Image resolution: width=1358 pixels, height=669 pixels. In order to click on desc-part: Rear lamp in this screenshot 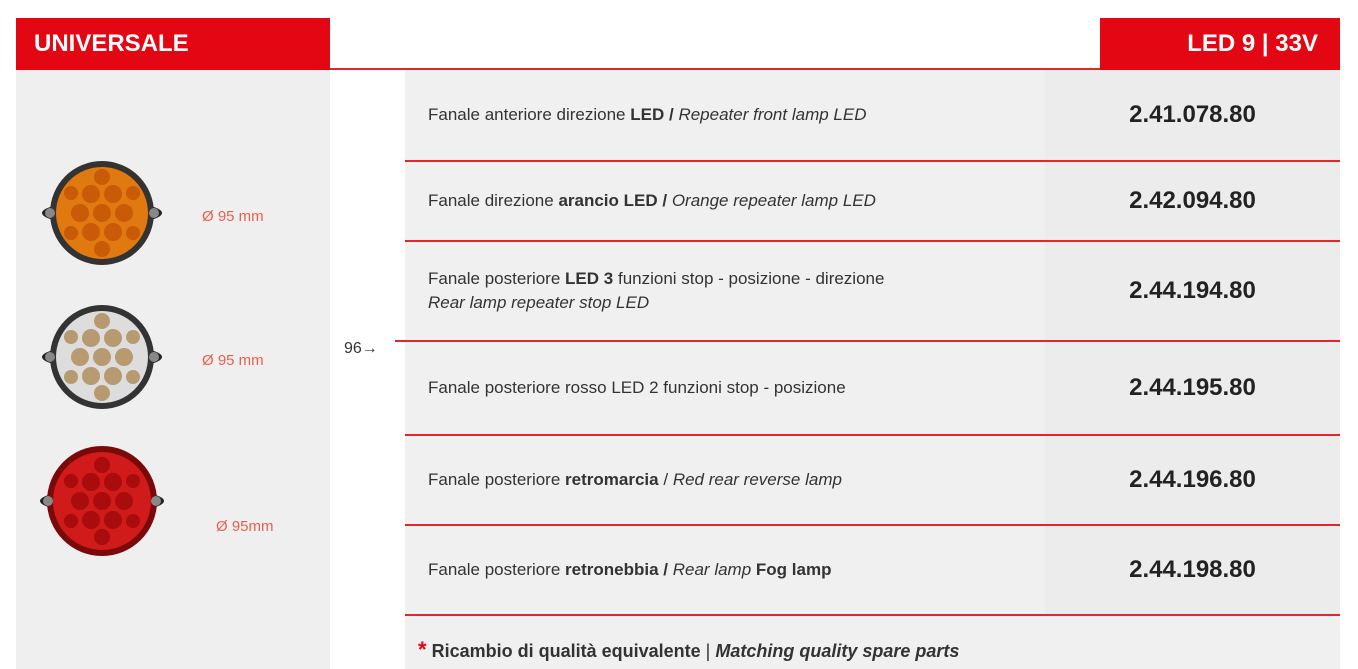, I will do `click(712, 569)`.